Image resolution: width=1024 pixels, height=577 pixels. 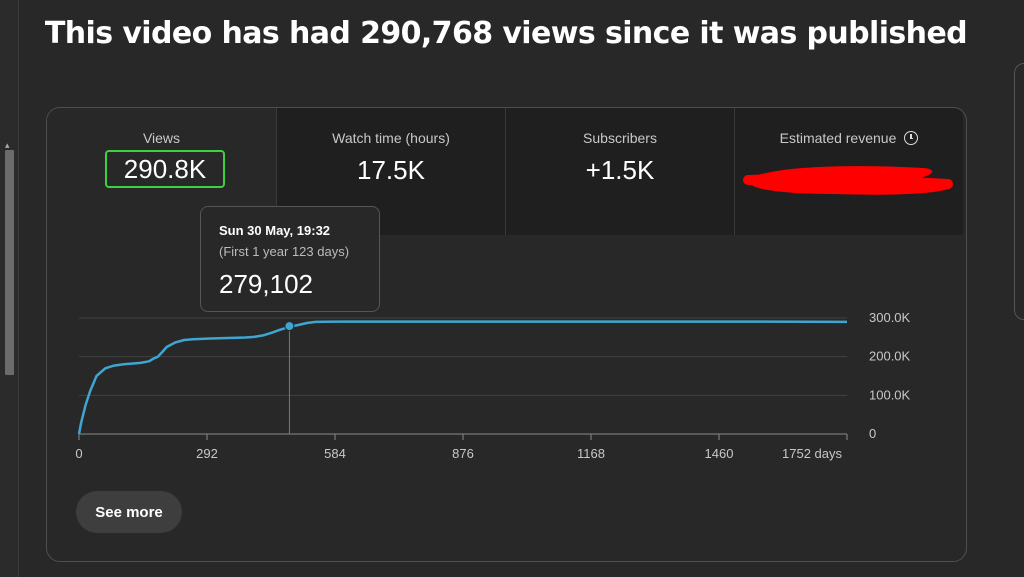 What do you see at coordinates (275, 230) in the screenshot?
I see `tooltip-date: Sun 30 May, 19:32` at bounding box center [275, 230].